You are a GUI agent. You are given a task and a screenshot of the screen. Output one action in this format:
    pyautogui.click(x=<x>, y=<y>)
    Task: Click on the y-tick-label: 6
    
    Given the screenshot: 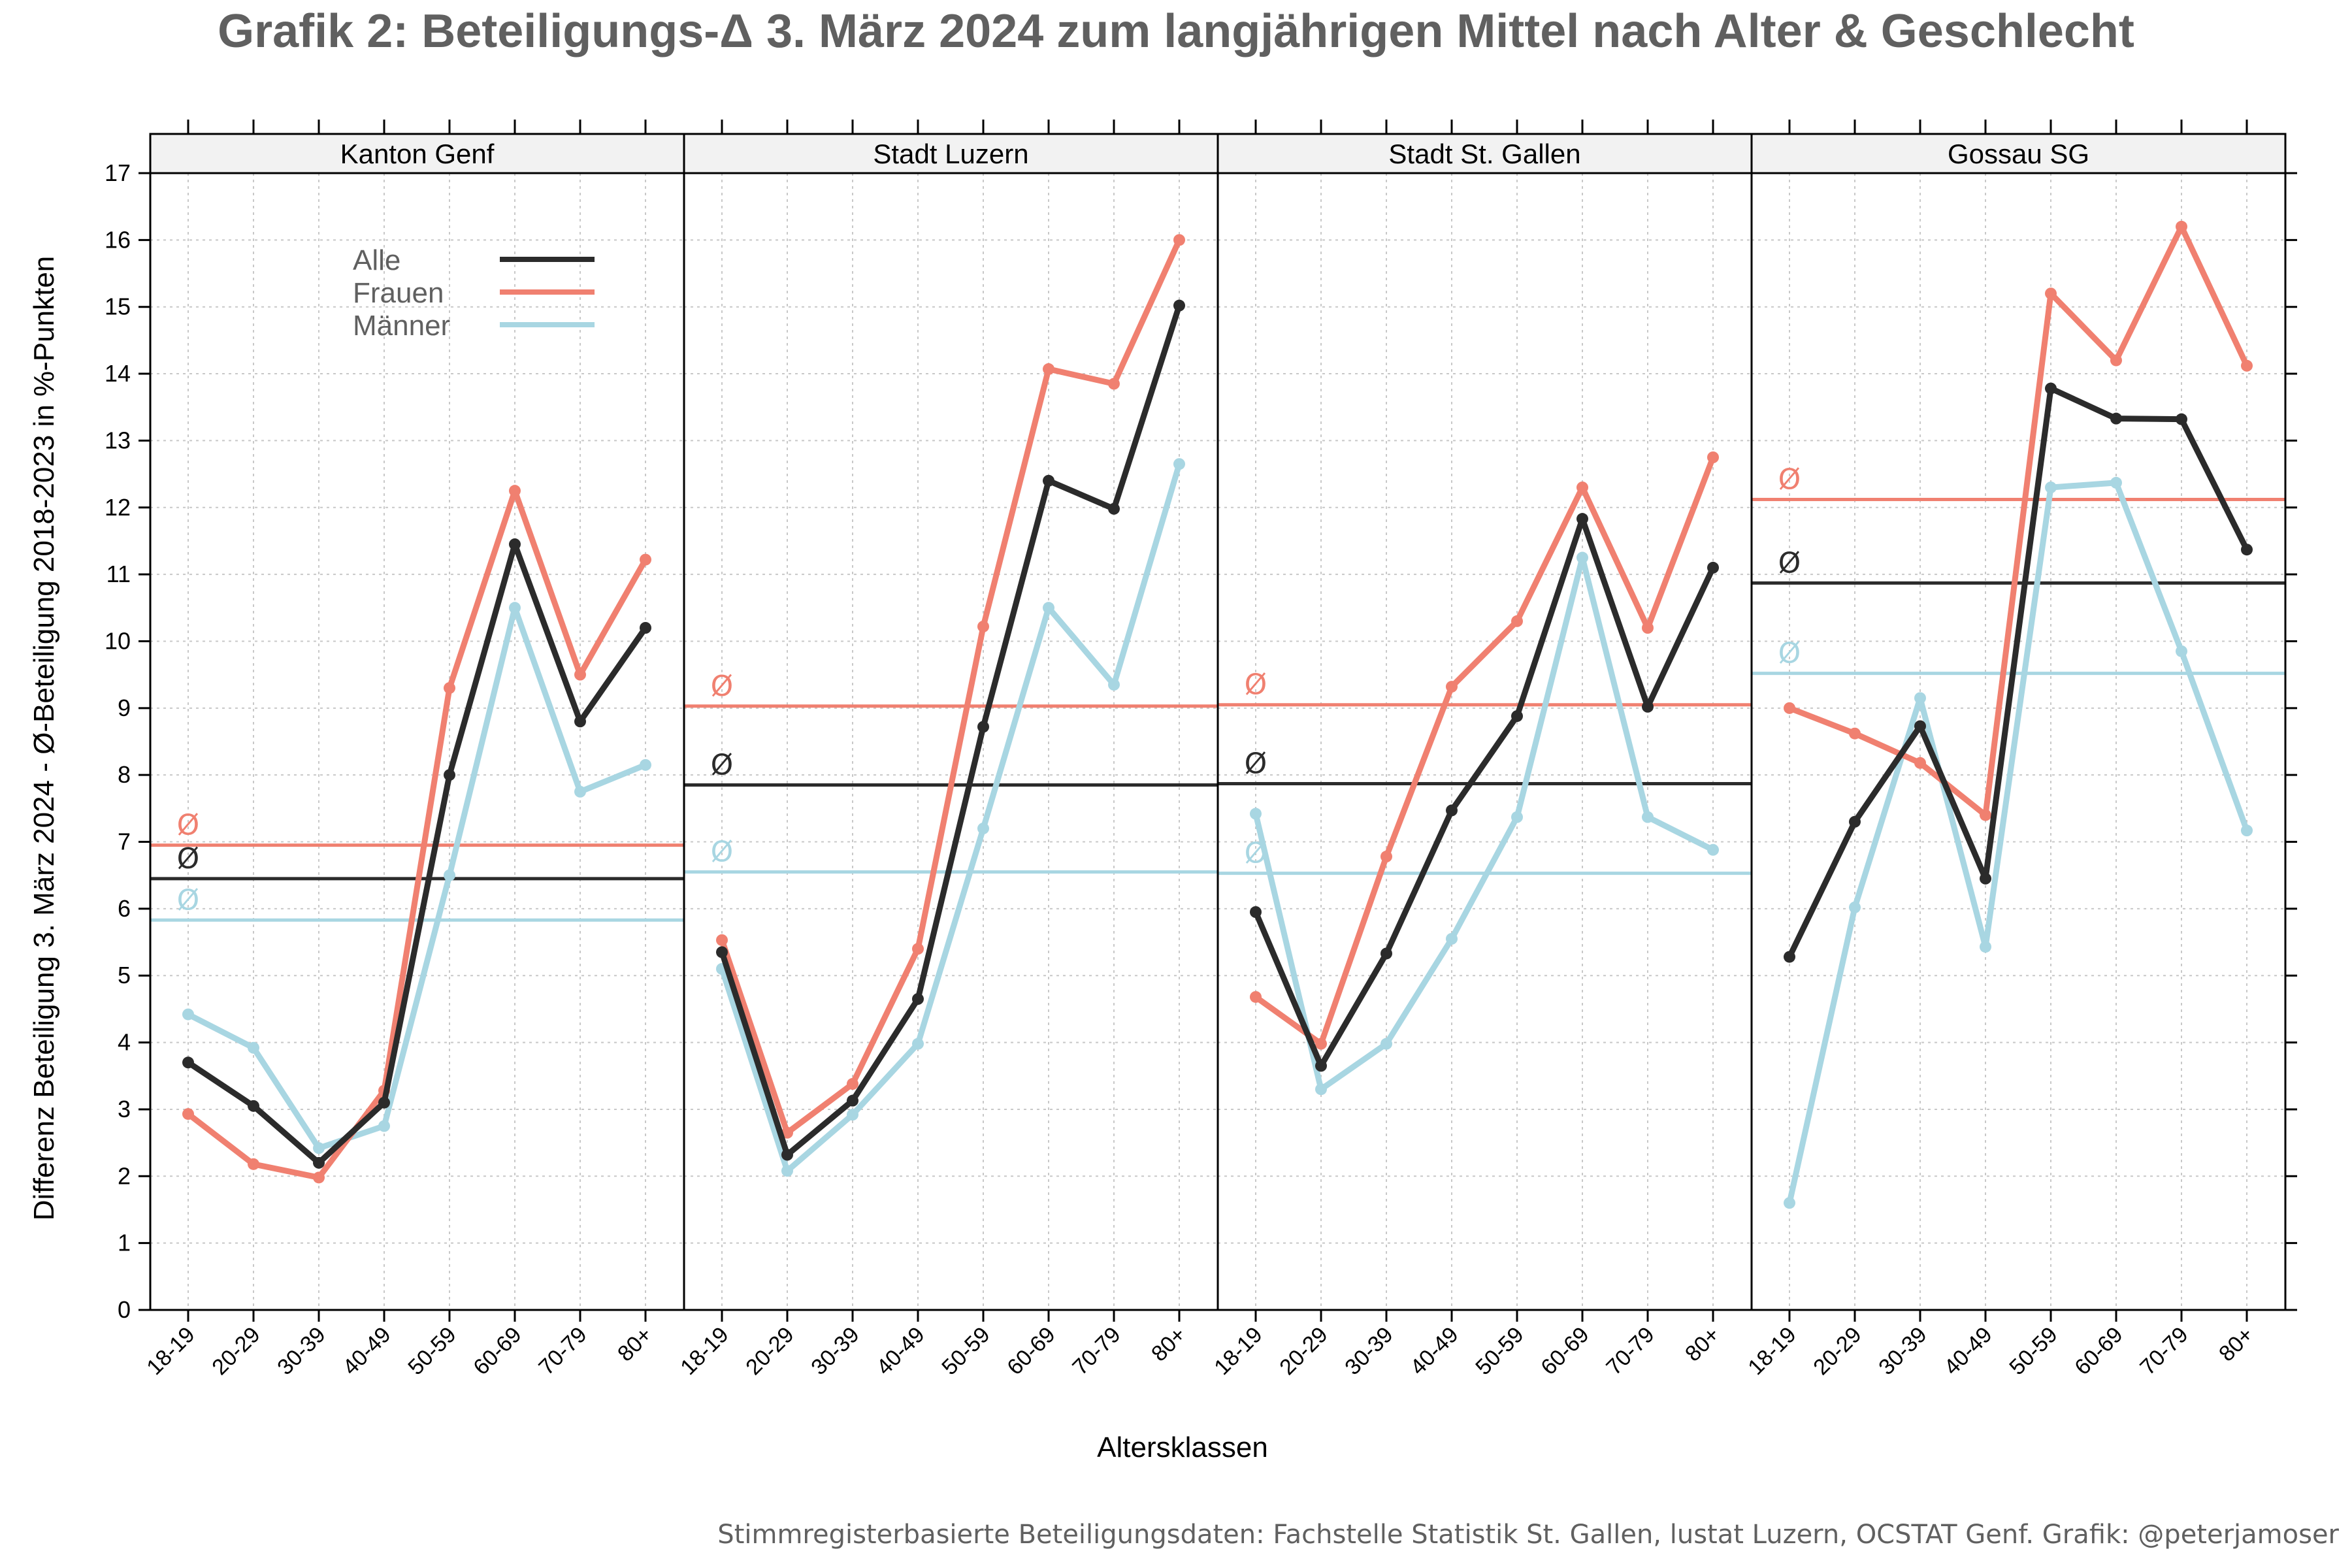 What is the action you would take?
    pyautogui.click(x=124, y=908)
    